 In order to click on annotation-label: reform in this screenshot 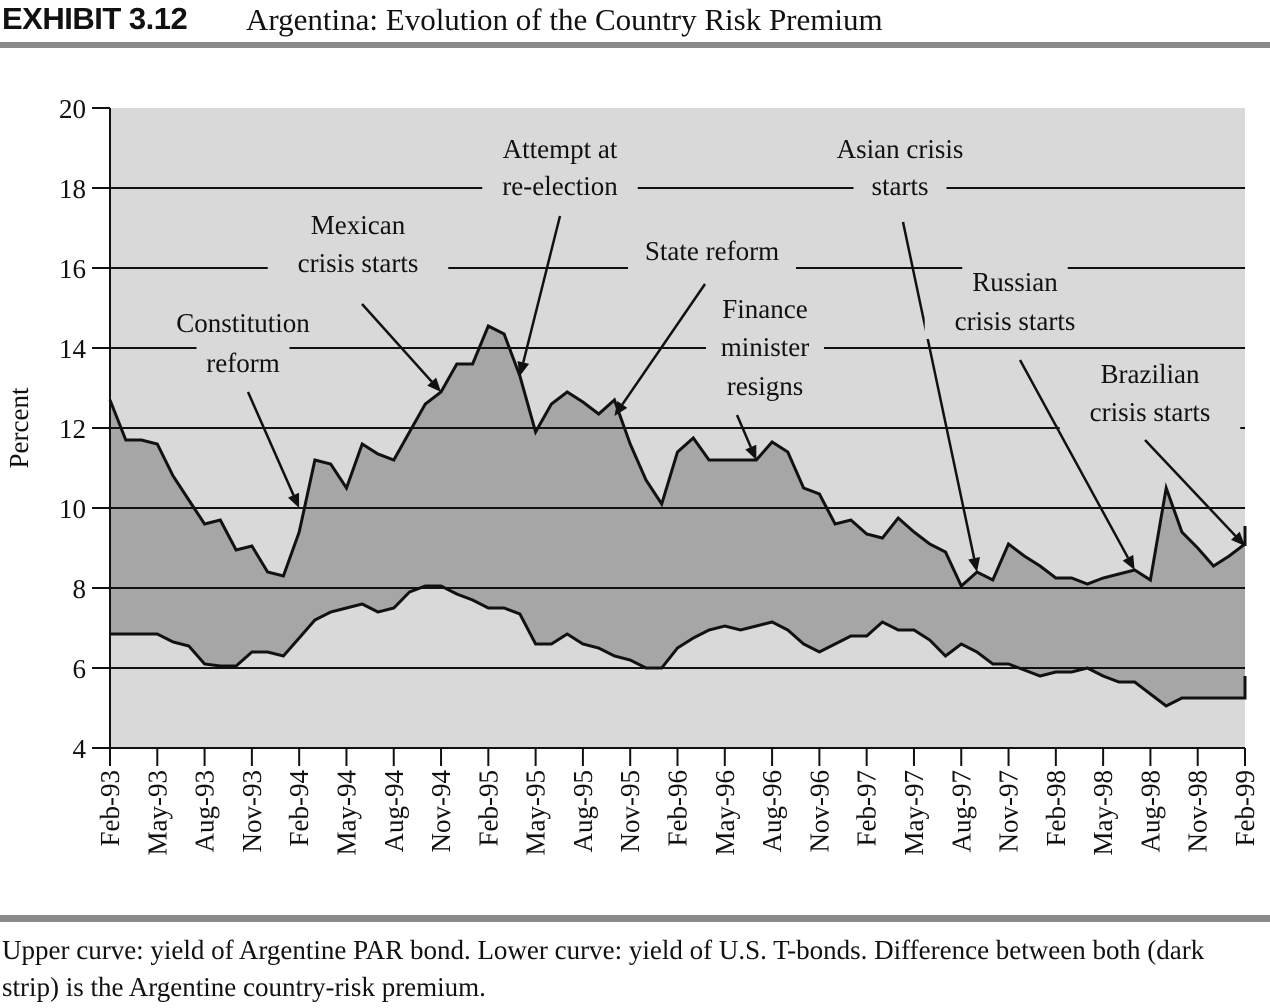, I will do `click(242, 363)`.